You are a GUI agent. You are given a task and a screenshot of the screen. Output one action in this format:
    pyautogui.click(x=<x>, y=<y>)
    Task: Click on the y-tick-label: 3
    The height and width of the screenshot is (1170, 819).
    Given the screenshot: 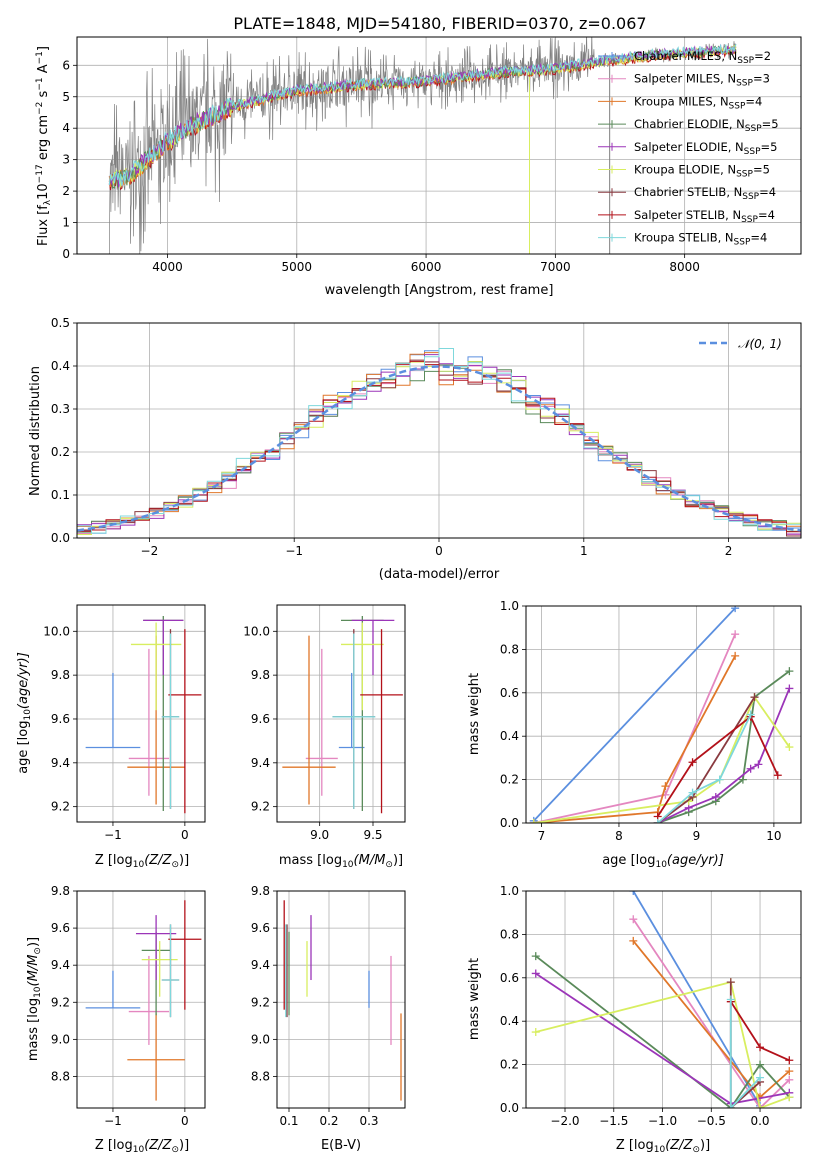 What is the action you would take?
    pyautogui.click(x=66, y=160)
    